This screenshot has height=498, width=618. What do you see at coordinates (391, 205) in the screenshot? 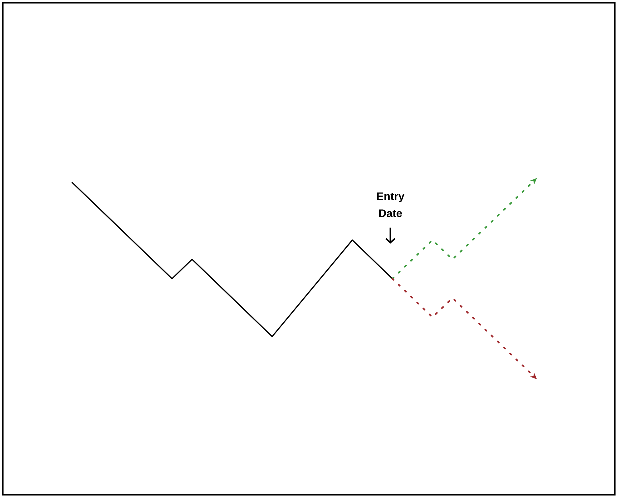
I see `annotation: Entry Date` at bounding box center [391, 205].